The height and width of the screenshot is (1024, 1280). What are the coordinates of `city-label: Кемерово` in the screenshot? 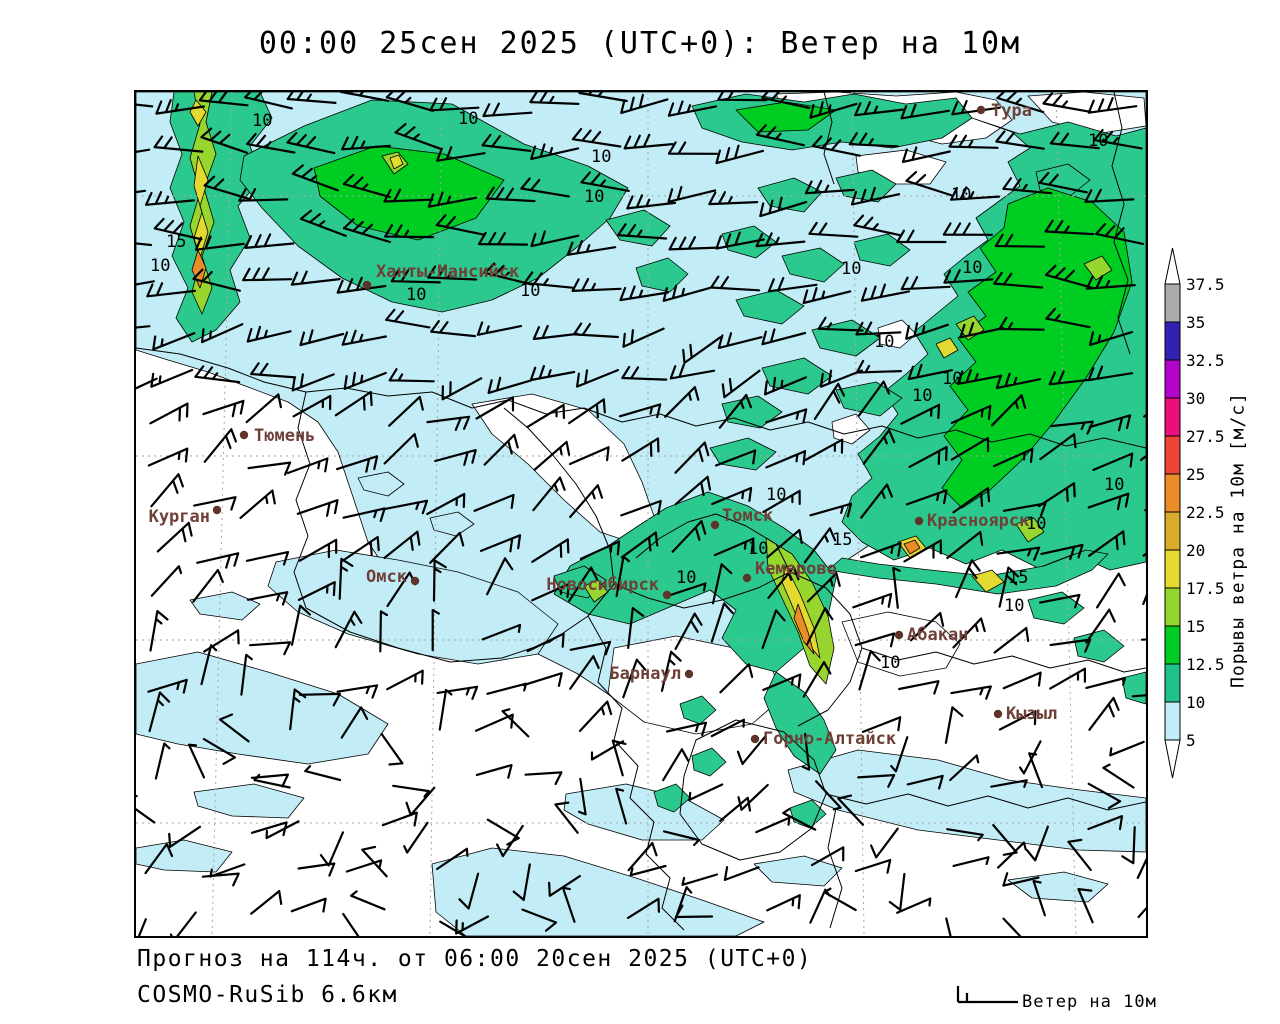 It's located at (796, 569).